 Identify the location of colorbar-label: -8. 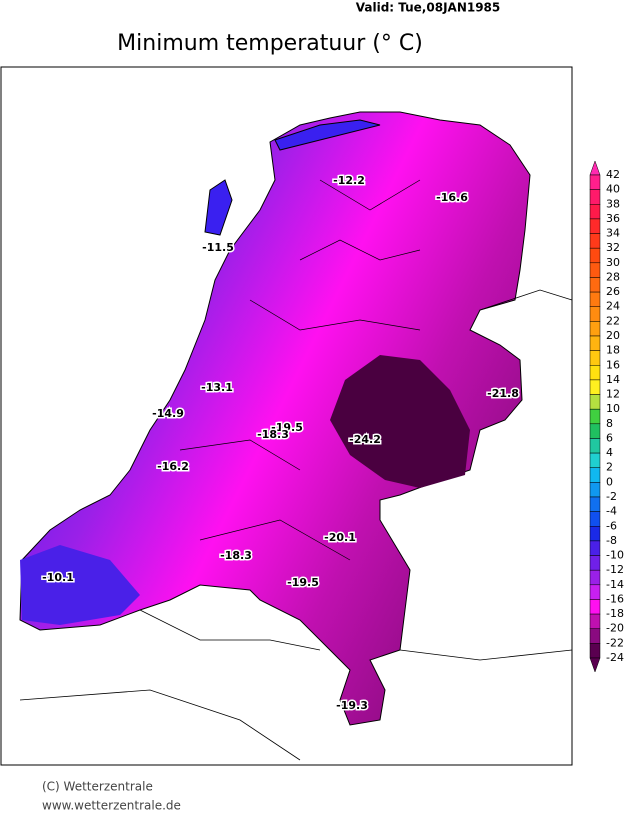
(611, 540).